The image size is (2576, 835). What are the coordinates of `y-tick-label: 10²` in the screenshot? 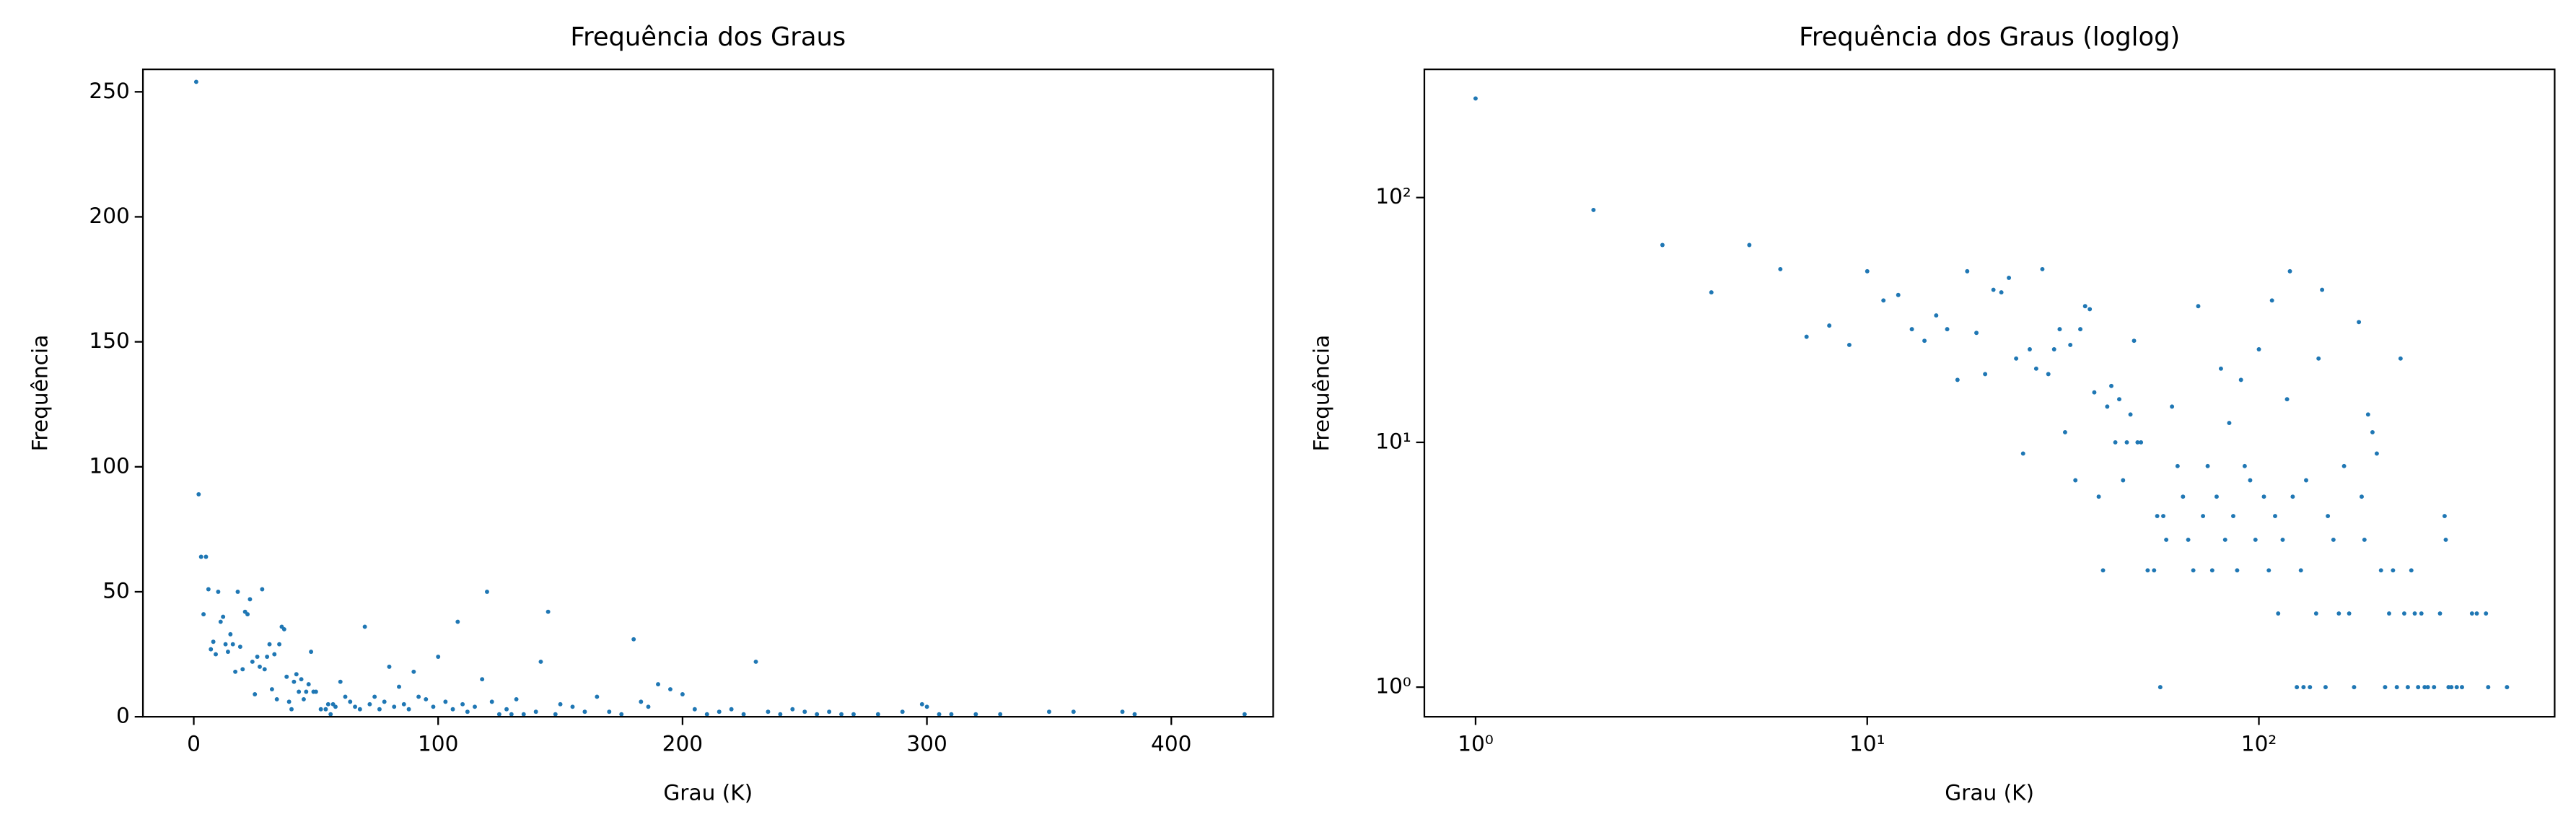 It's located at (1393, 196).